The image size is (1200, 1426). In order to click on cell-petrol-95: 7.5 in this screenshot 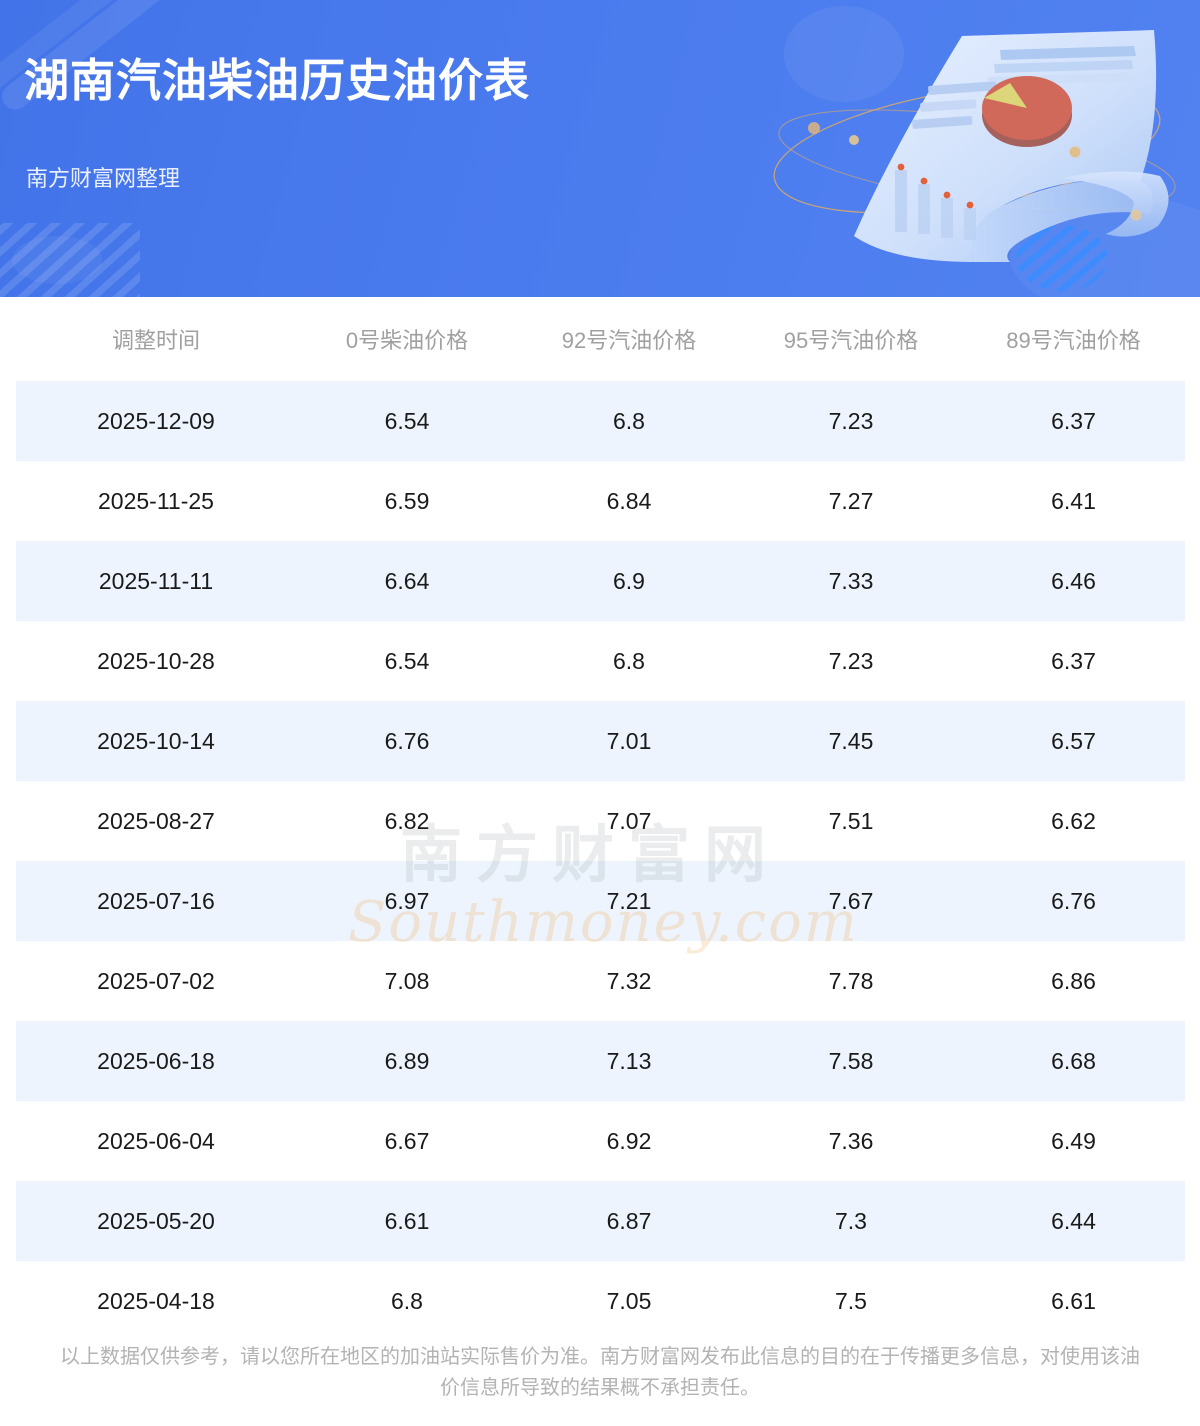, I will do `click(851, 1301)`.